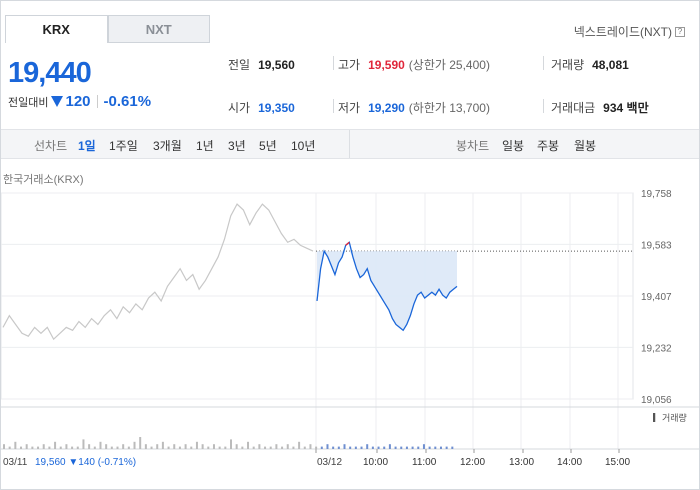 The image size is (700, 490). Describe the element at coordinates (349, 108) in the screenshot. I see `stat-label: 저가` at that location.